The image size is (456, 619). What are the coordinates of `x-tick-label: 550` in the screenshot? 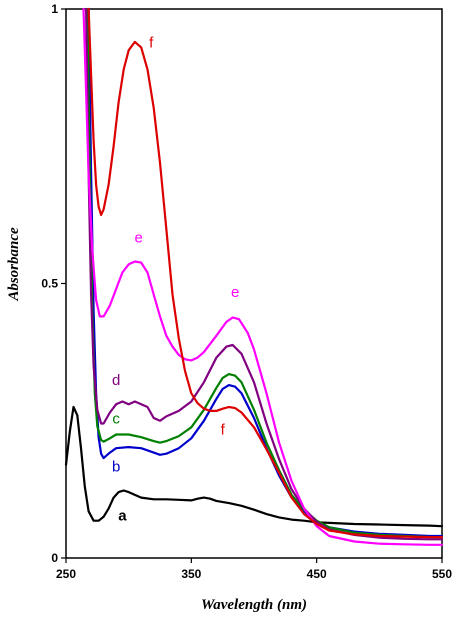 It's located at (442, 574).